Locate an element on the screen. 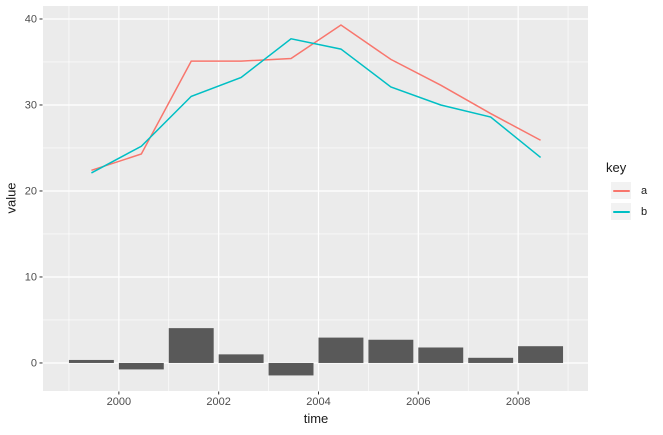  legend-entry-label: b is located at coordinates (644, 211).